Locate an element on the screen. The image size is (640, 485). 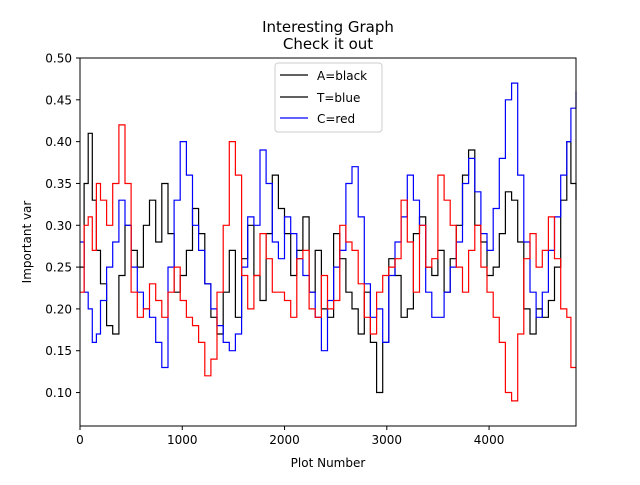
chart-subtitle: Check it out is located at coordinates (328, 44).